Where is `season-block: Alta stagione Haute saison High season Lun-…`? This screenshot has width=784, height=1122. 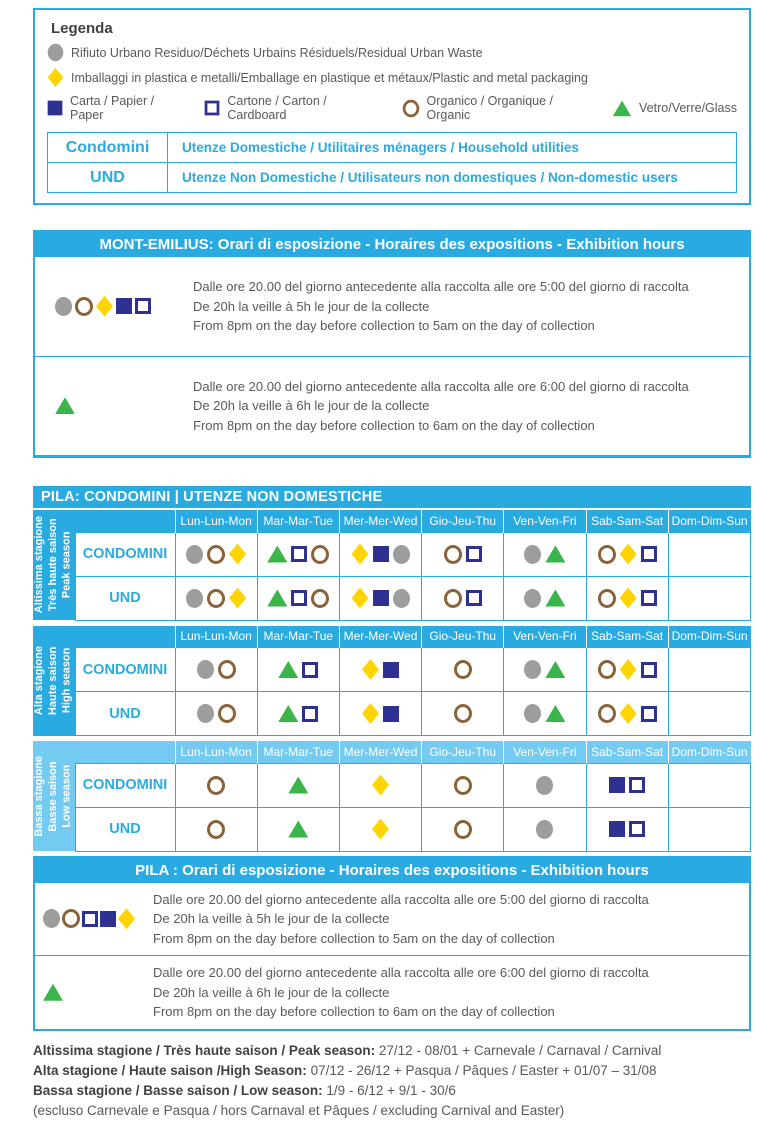 season-block: Alta stagione Haute saison High season Lun-… is located at coordinates (392, 680).